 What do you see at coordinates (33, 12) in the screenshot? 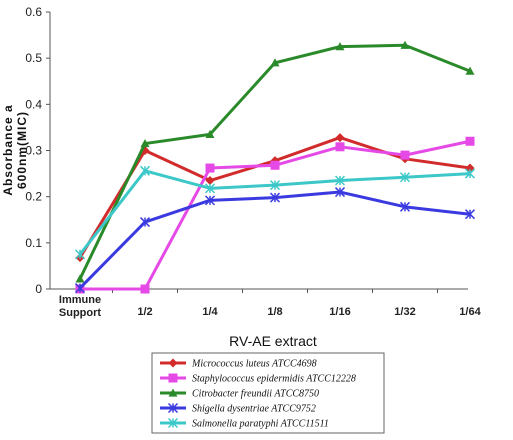
I see `y-tick-label: 0.6` at bounding box center [33, 12].